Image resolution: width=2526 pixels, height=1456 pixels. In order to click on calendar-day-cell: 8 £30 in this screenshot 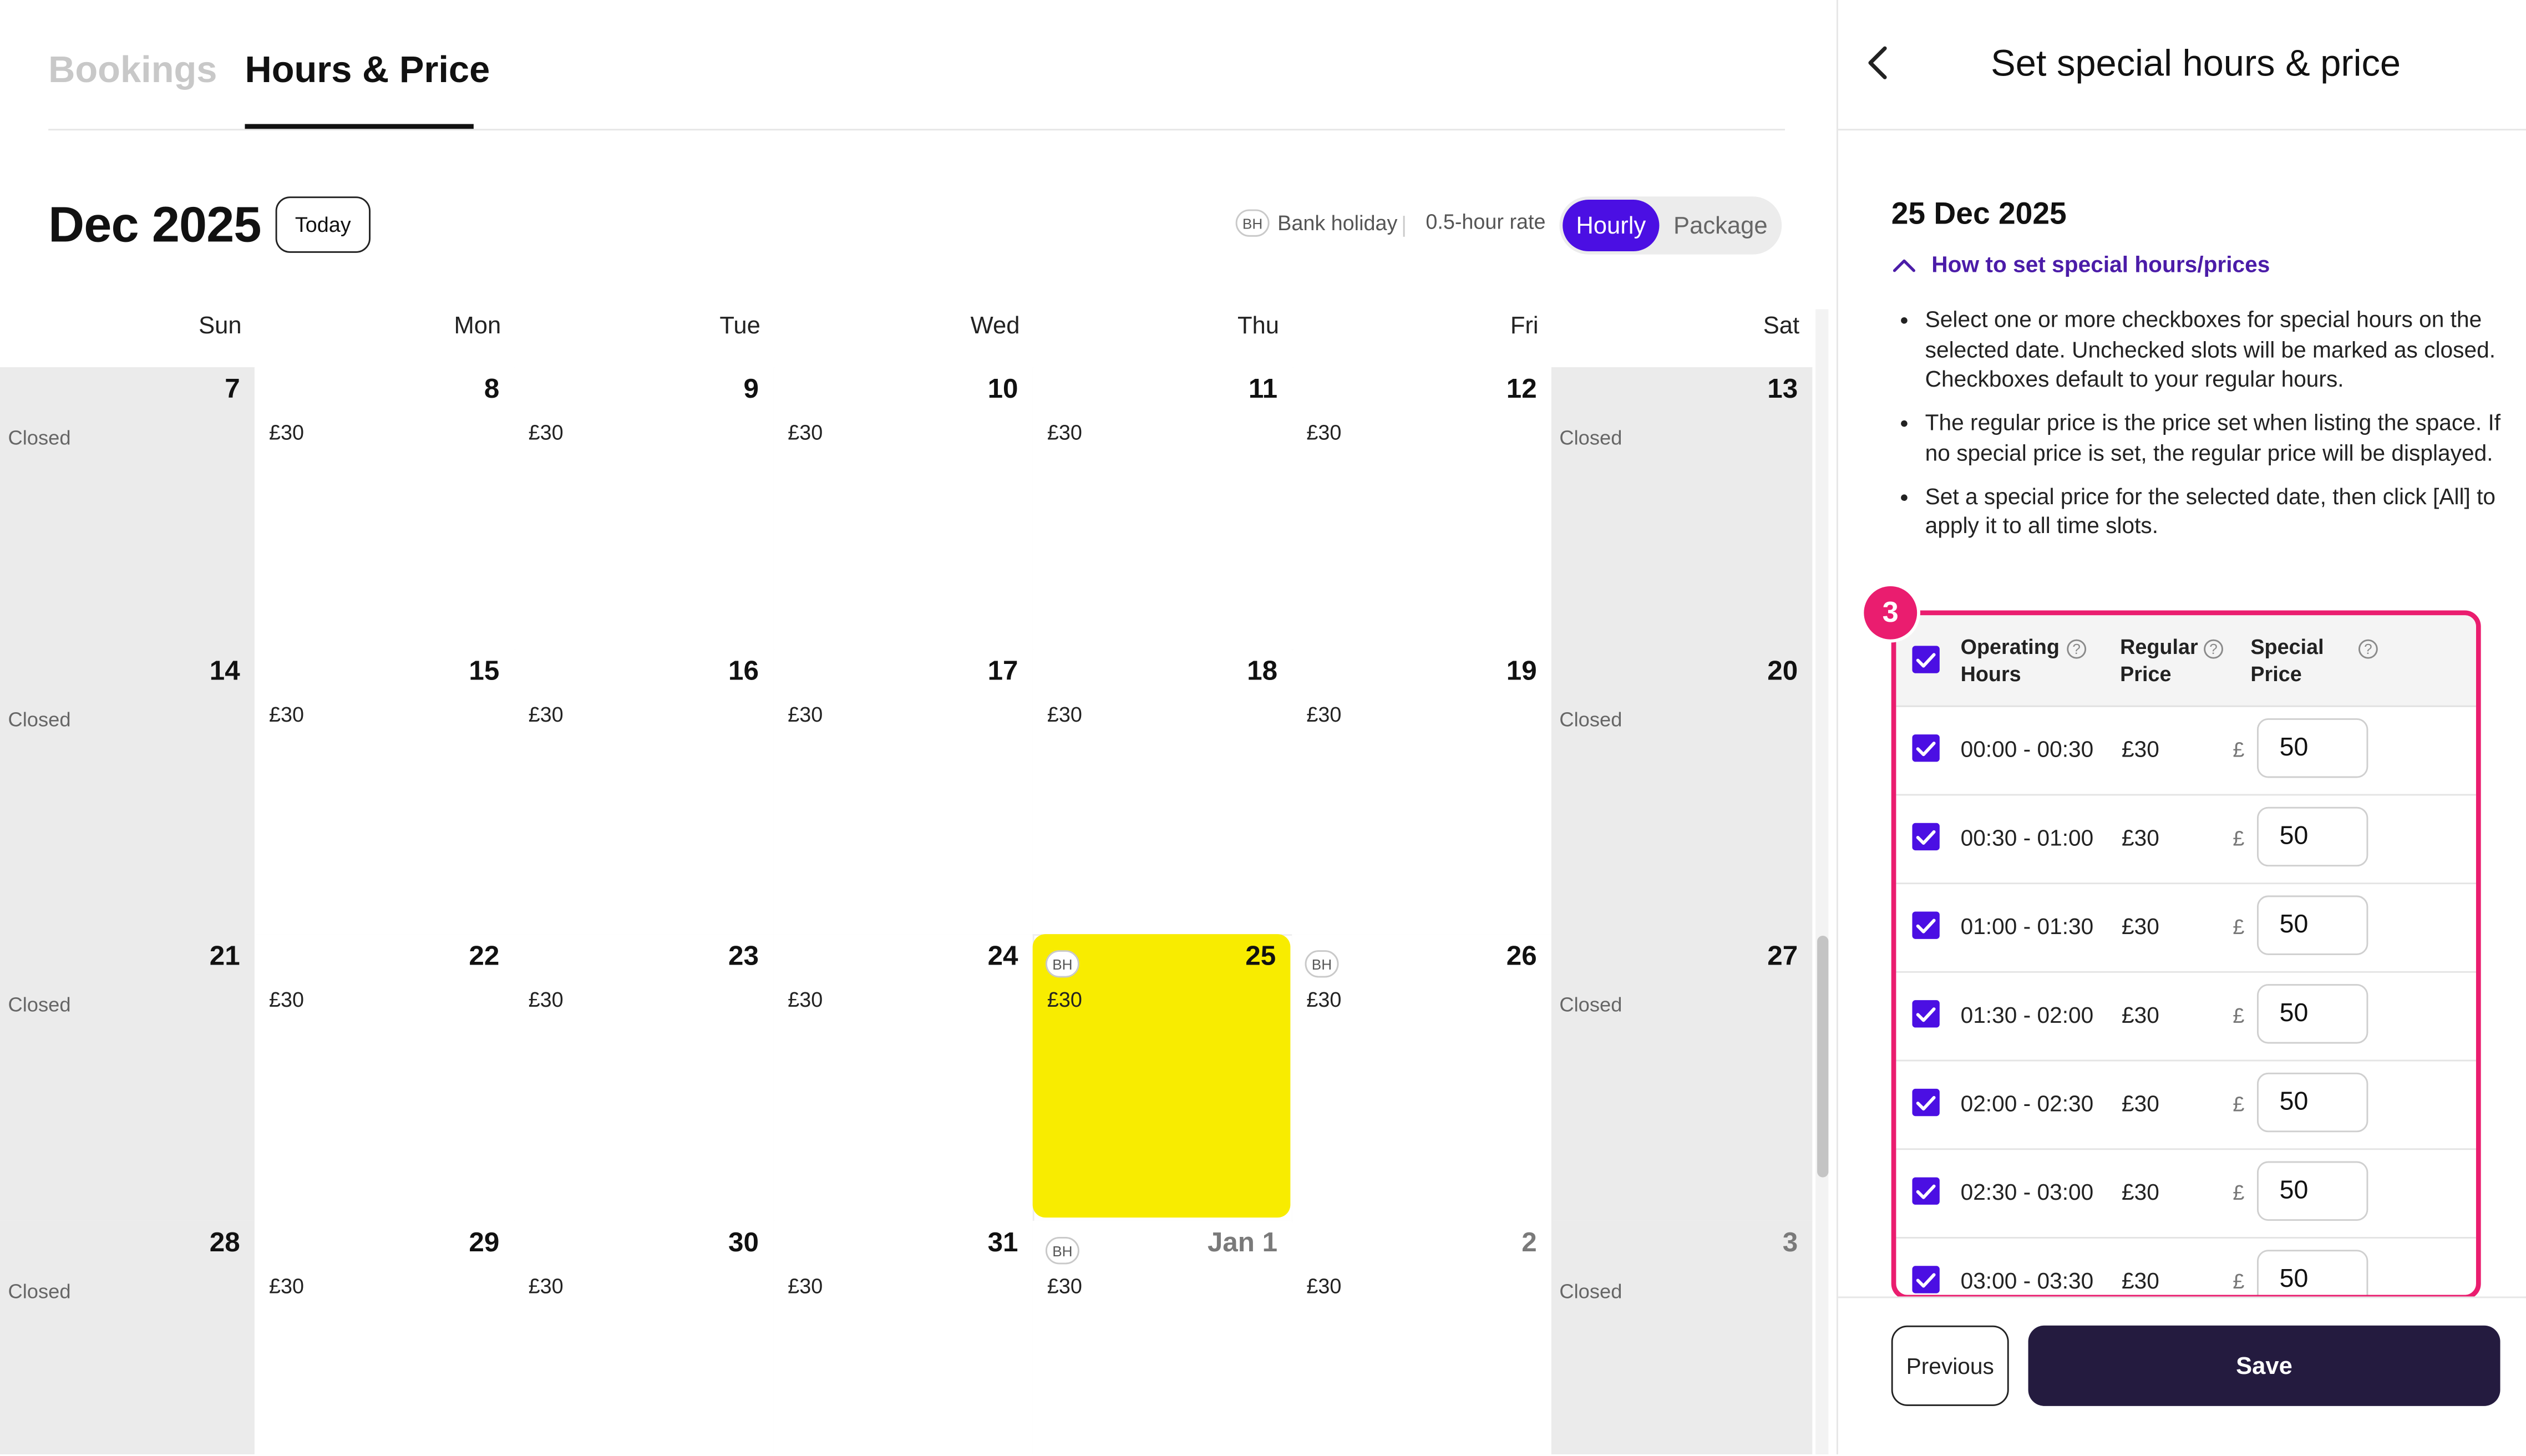, I will do `click(384, 508)`.